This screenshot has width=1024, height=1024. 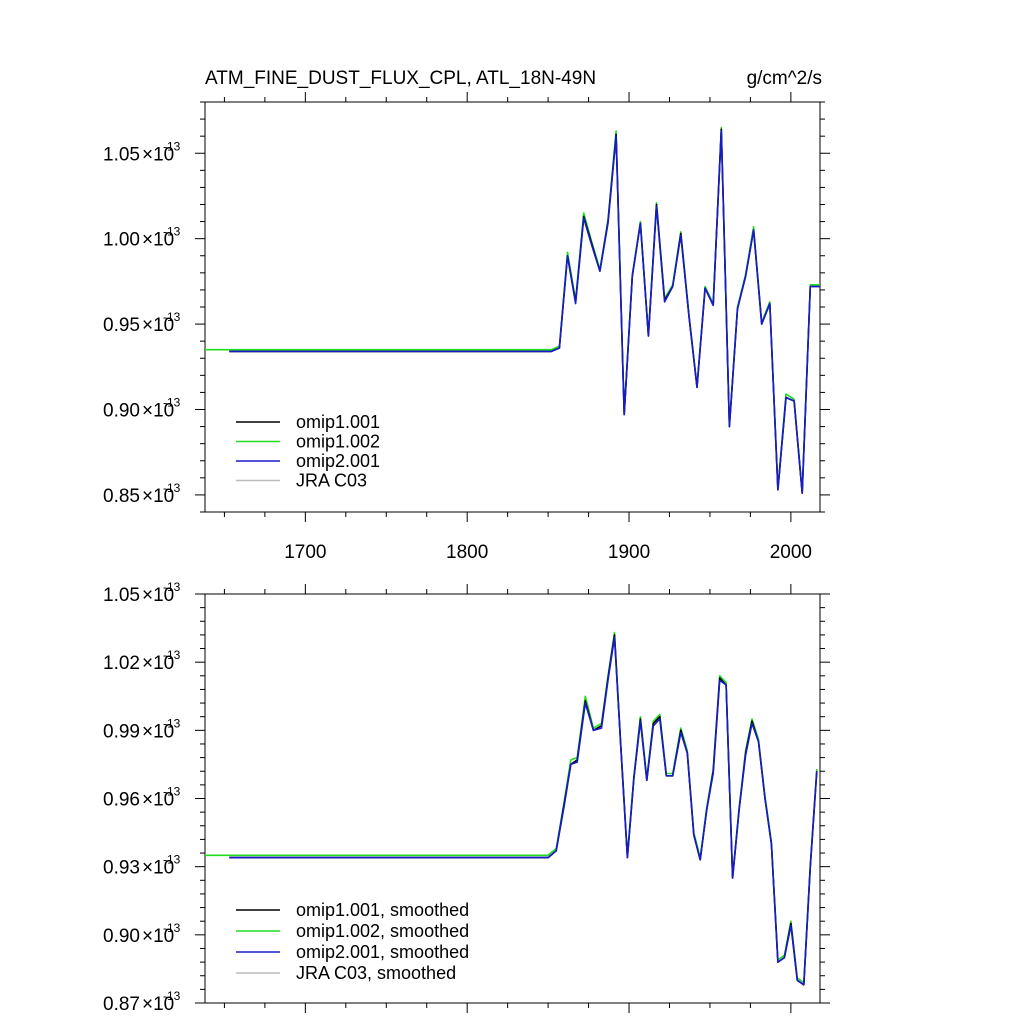 What do you see at coordinates (338, 461) in the screenshot?
I see `legend-label-omip2-001: omip2.001` at bounding box center [338, 461].